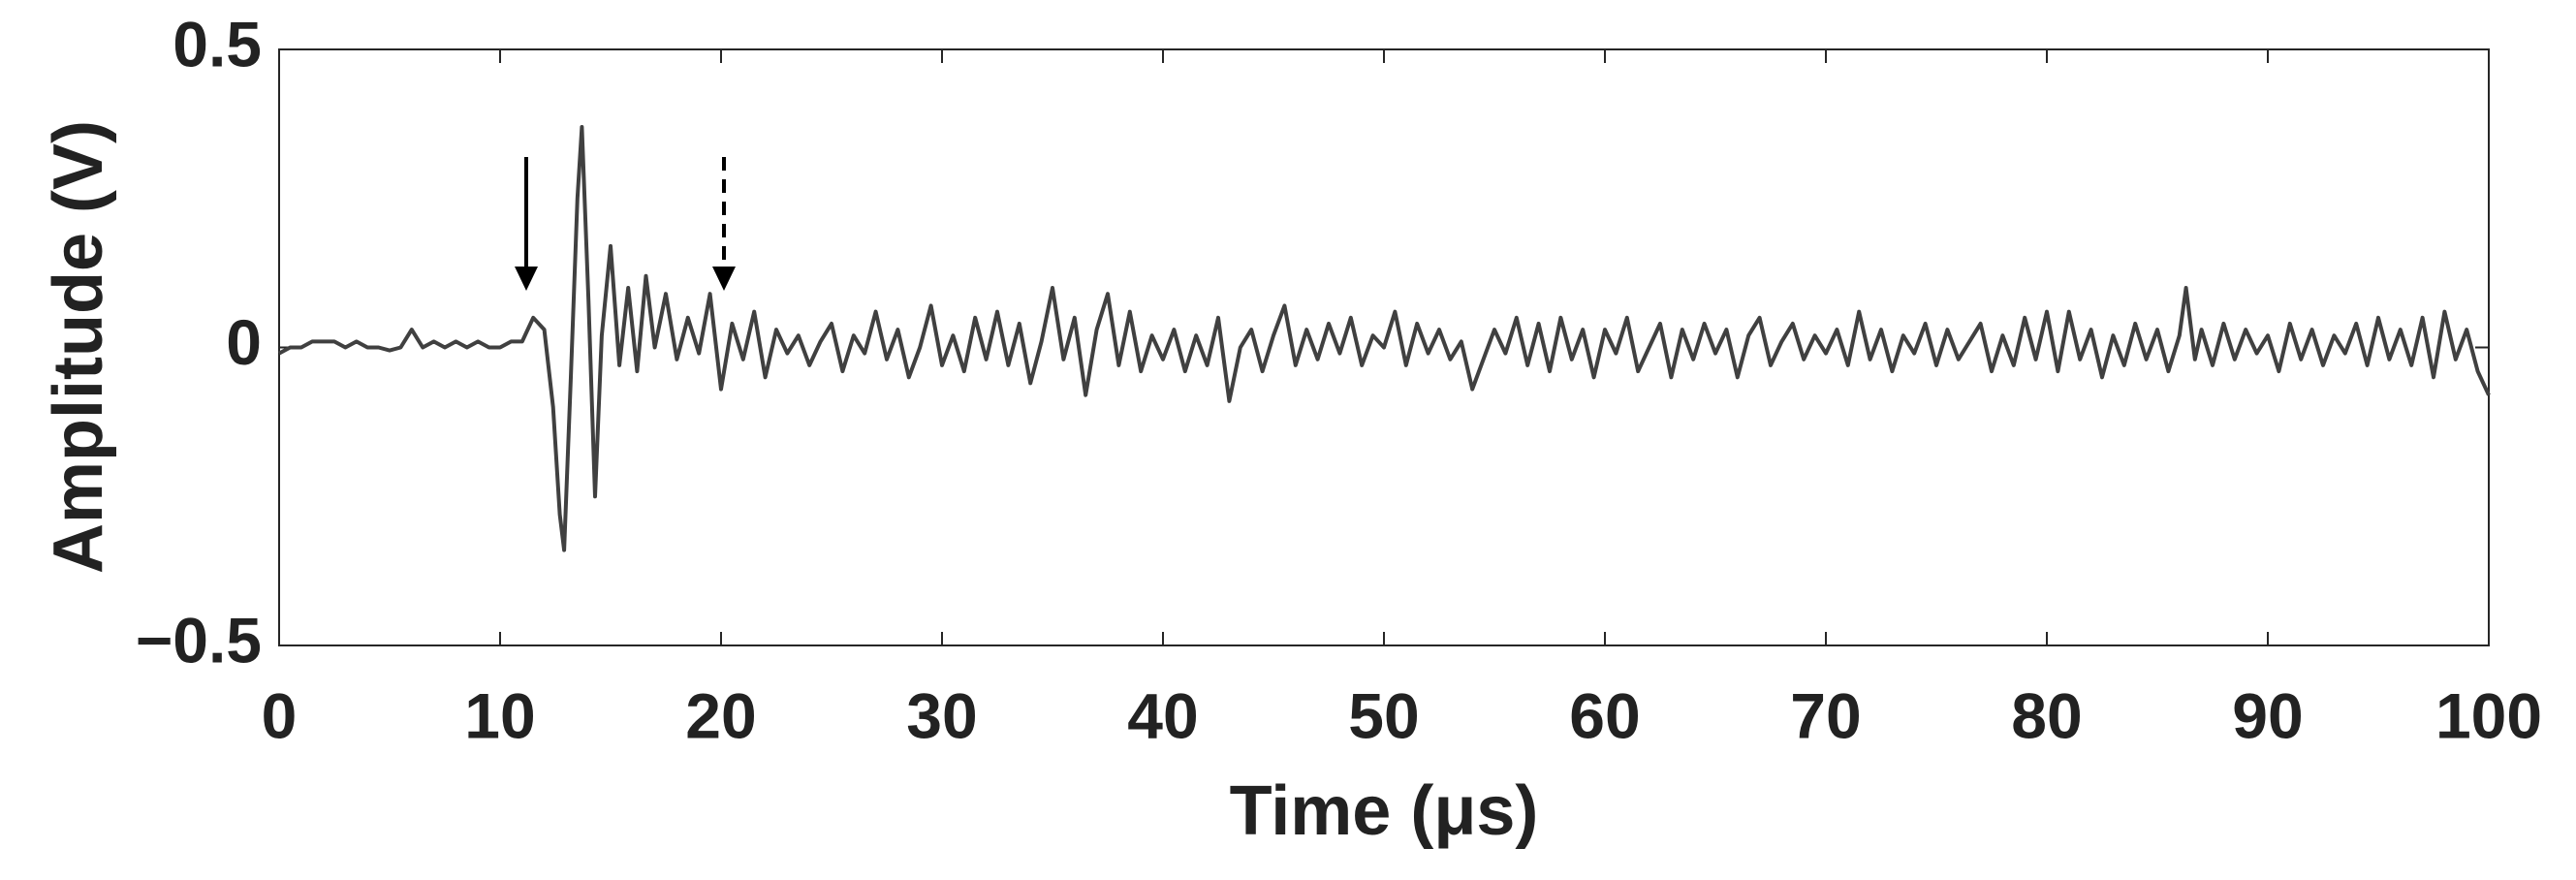 The width and height of the screenshot is (2576, 880). Describe the element at coordinates (280, 715) in the screenshot. I see `x-tick-label: 0` at that location.